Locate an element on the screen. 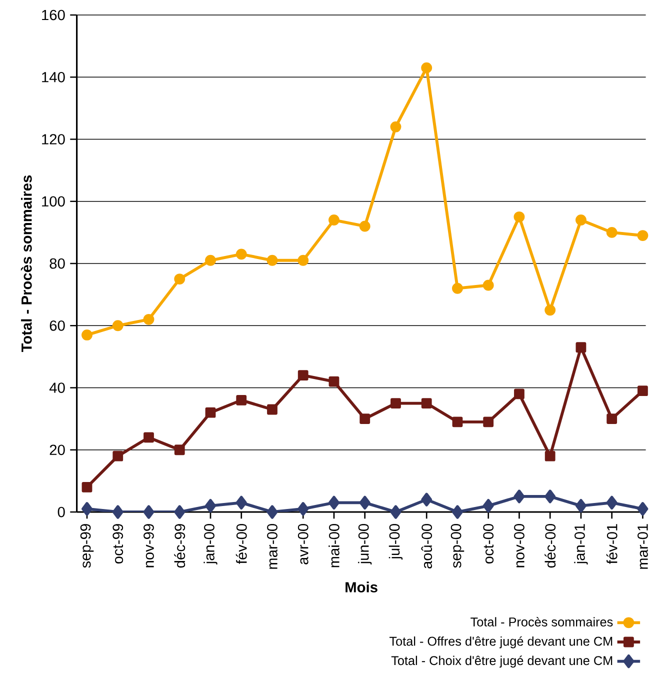 This screenshot has width=656, height=676. y-tick-label: 160 is located at coordinates (53, 15).